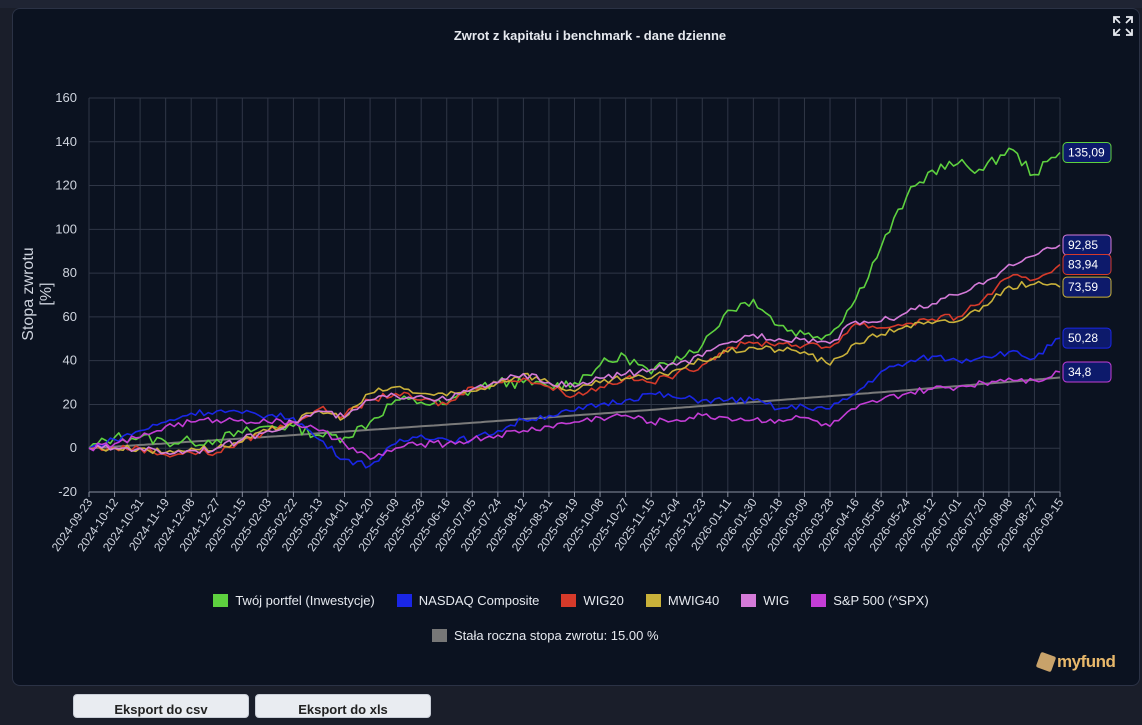 This screenshot has width=1142, height=725. What do you see at coordinates (73, 447) in the screenshot?
I see `y-tick-label: 0` at bounding box center [73, 447].